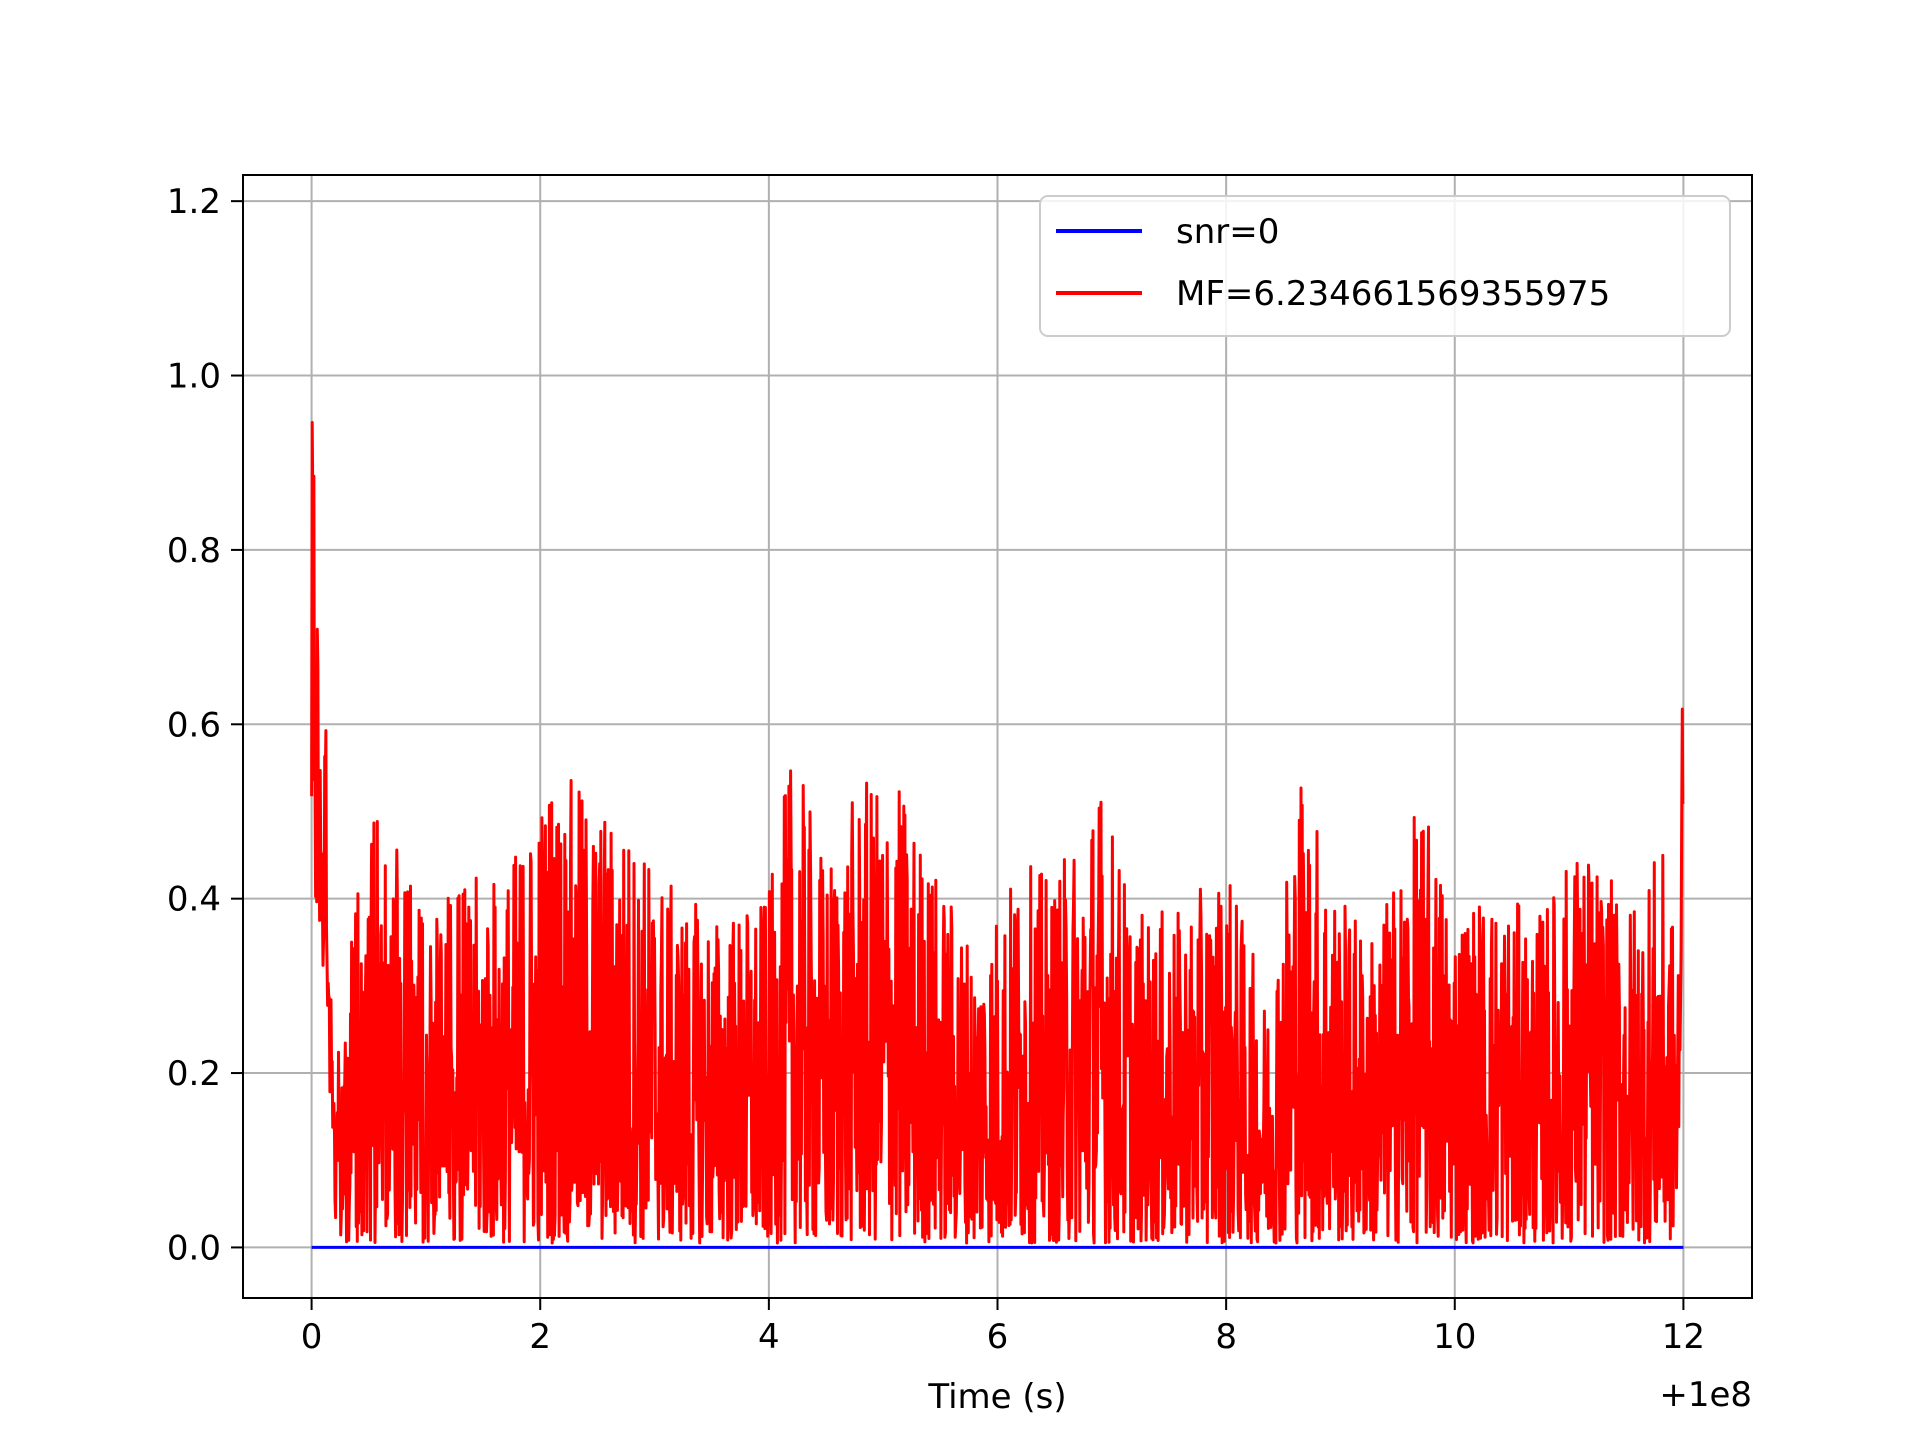  I want to click on y-tick-label: 0.6, so click(194, 725).